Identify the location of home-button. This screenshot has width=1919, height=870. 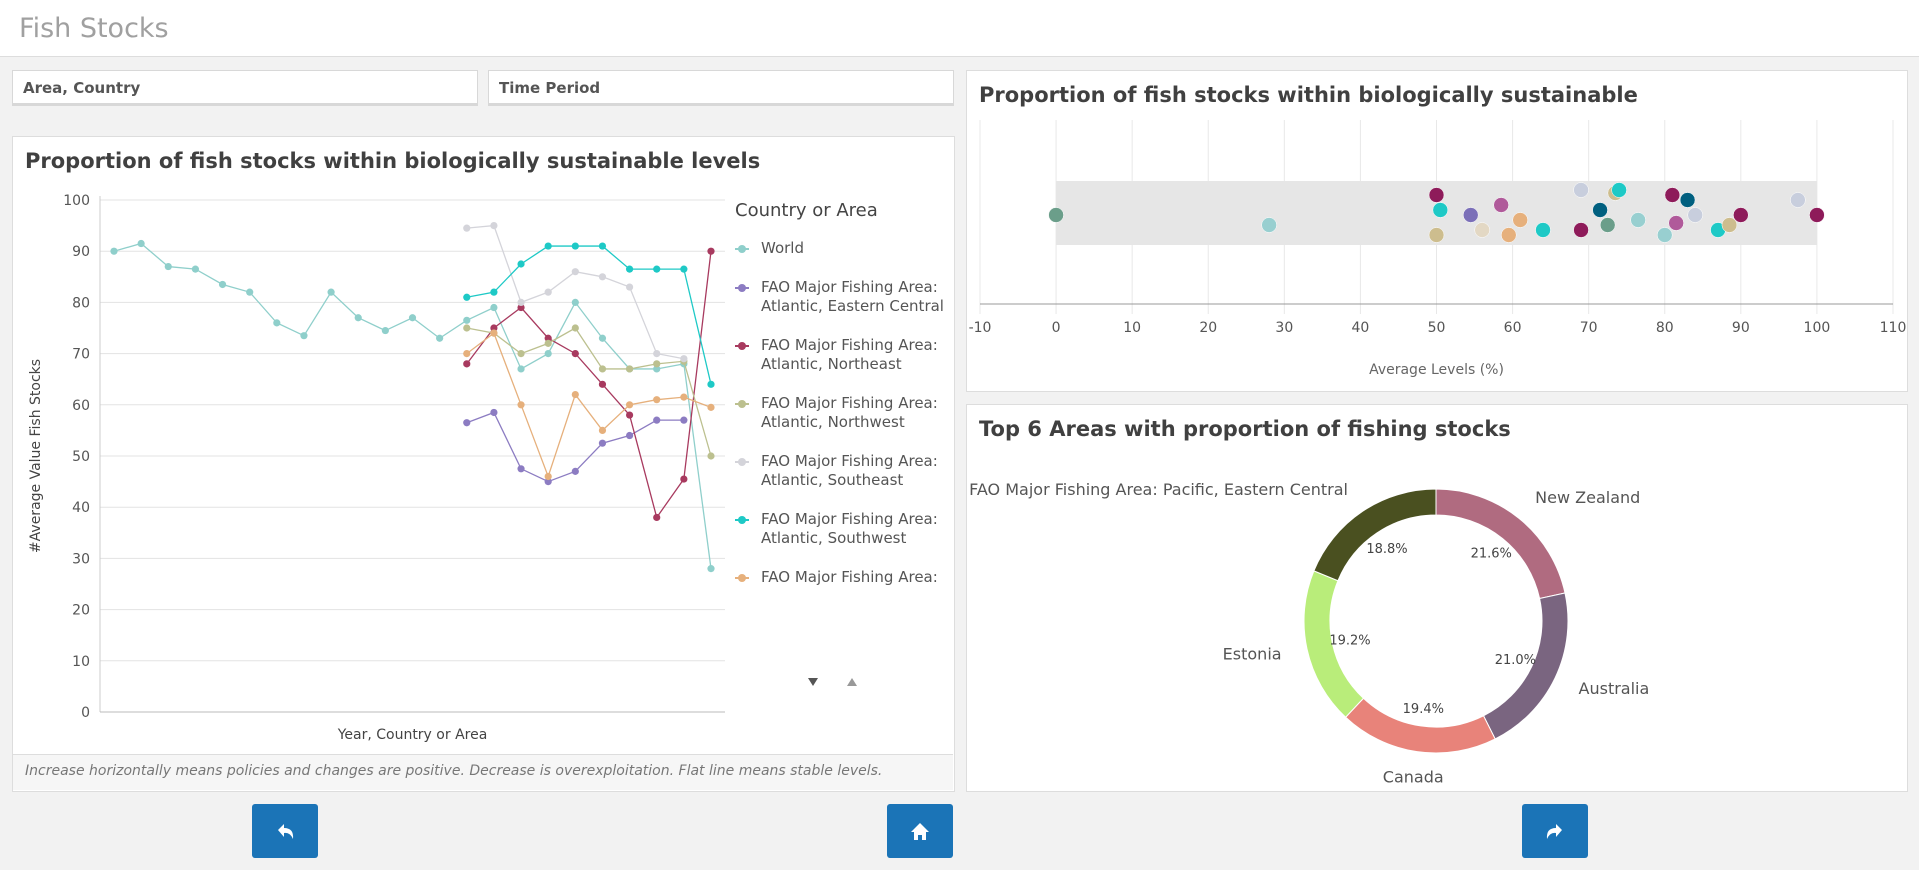
(920, 831).